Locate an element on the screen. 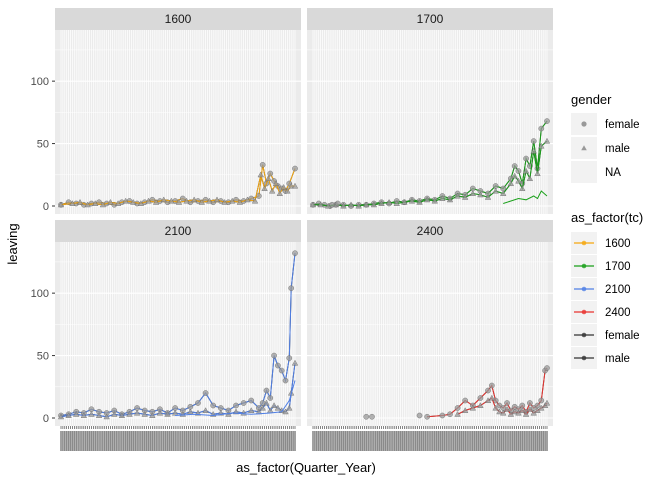 The height and width of the screenshot is (480, 672). legend-tc-title: as_factor(tc) is located at coordinates (607, 217).